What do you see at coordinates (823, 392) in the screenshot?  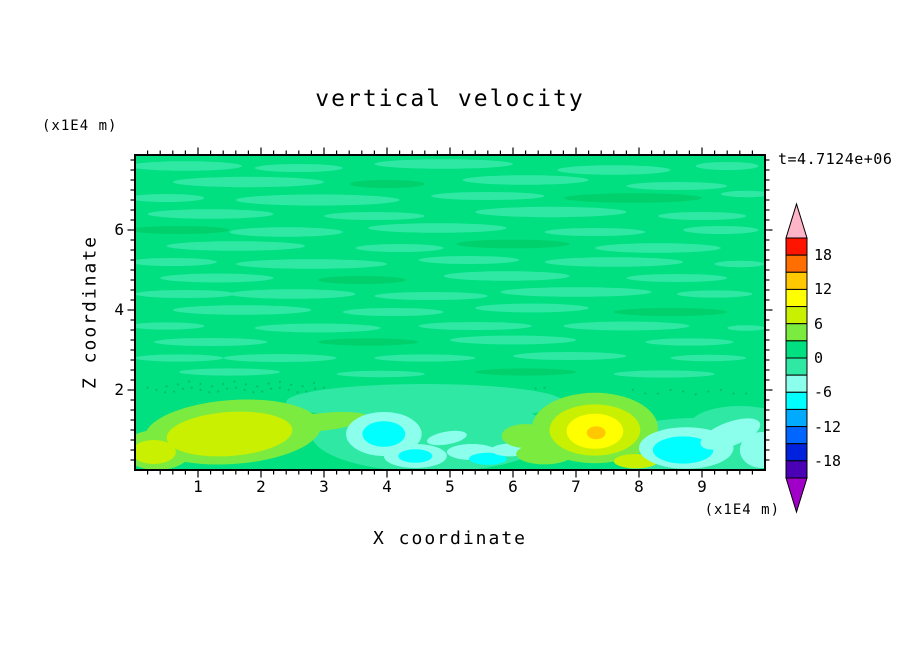 I see `colorbar-tick-label: -6` at bounding box center [823, 392].